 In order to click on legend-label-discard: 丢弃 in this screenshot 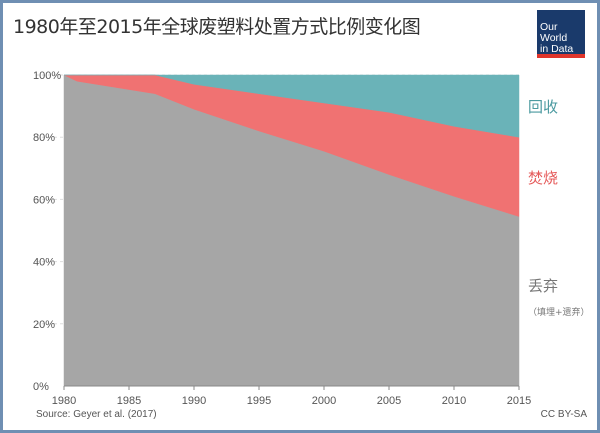, I will do `click(543, 286)`.